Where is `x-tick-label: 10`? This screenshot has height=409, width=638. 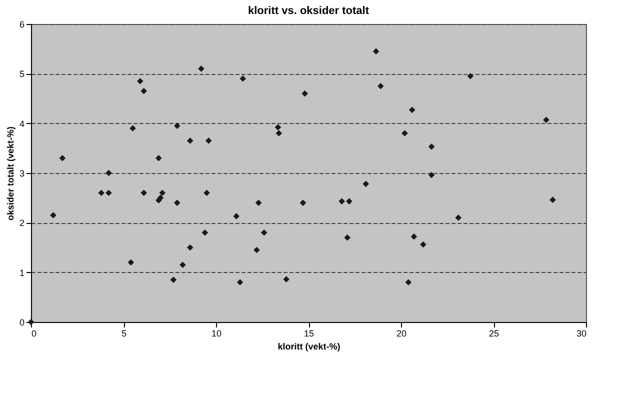 x-tick-label: 10 is located at coordinates (216, 333).